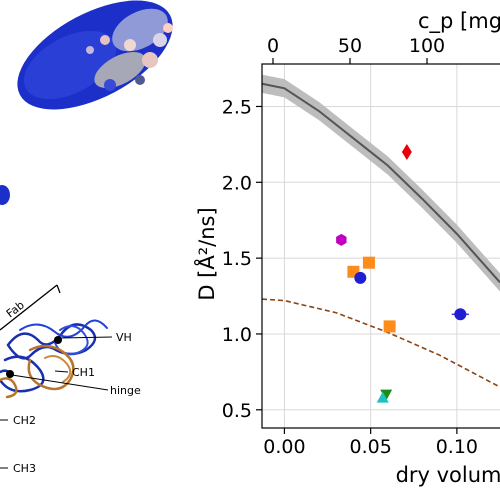  Describe the element at coordinates (237, 183) in the screenshot. I see `y-tick-label: 2.0` at that location.